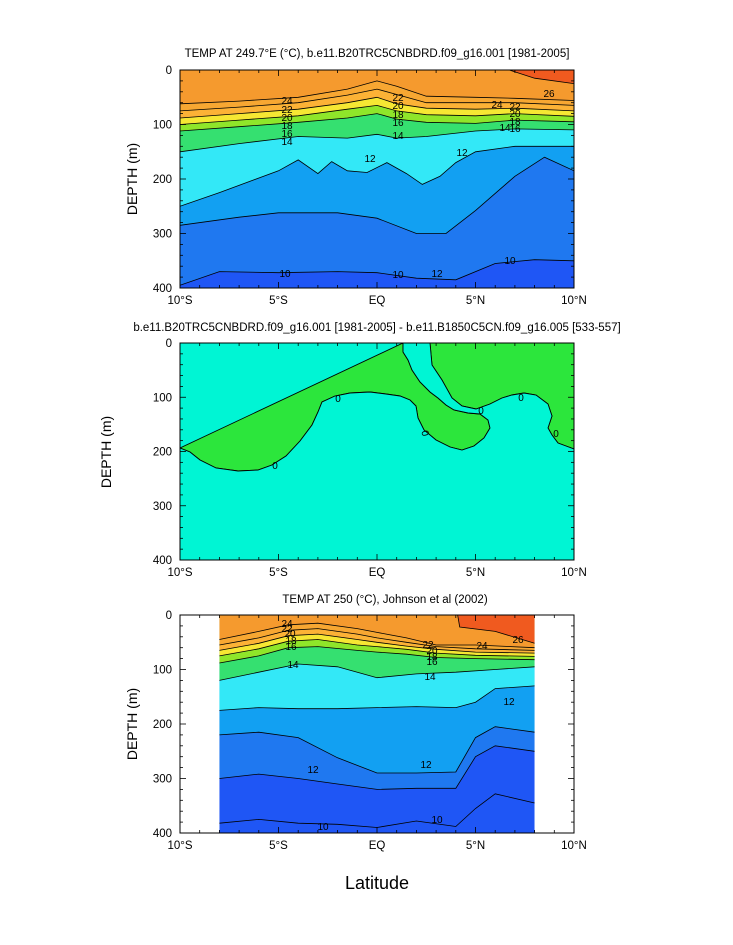 The height and width of the screenshot is (945, 733). I want to click on panel2-ylabel: DEPTH (m), so click(106, 452).